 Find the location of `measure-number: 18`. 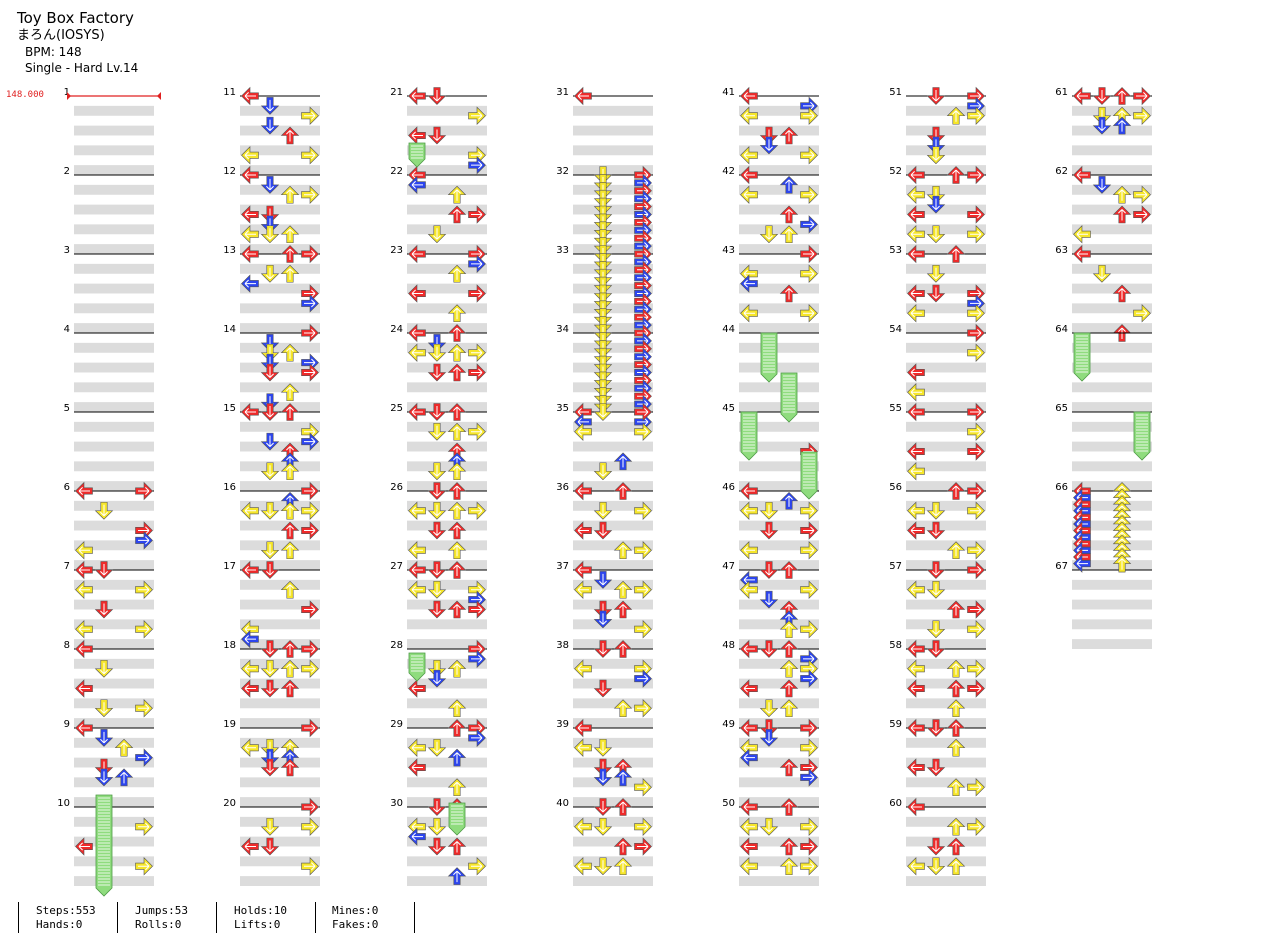

measure-number: 18 is located at coordinates (229, 645).